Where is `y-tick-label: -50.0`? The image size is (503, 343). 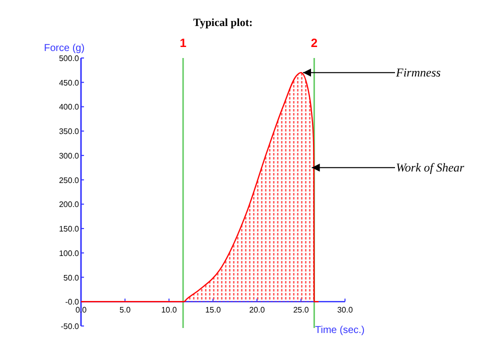
y-tick-label: -50.0 is located at coordinates (70, 326).